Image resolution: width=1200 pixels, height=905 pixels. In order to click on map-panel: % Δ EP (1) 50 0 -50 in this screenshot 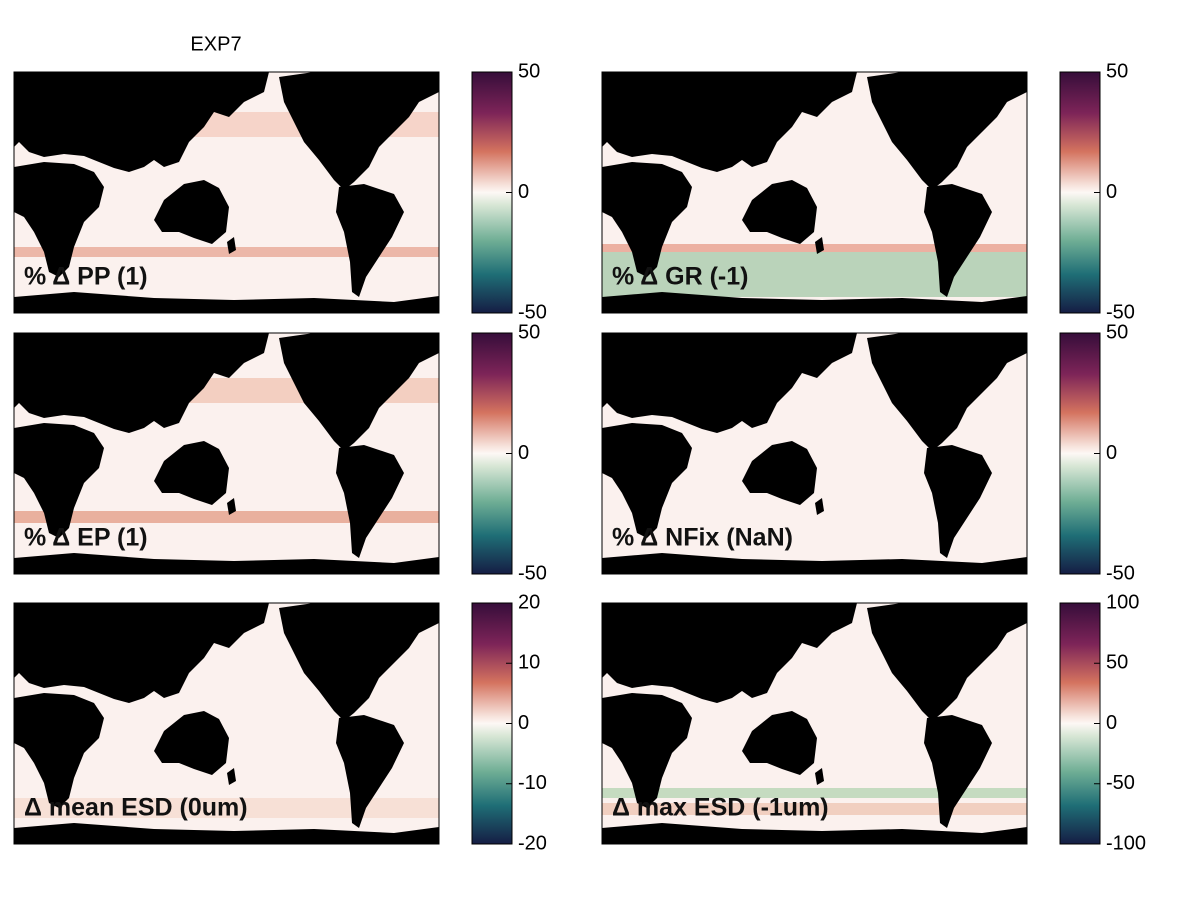, I will do `click(280, 452)`.